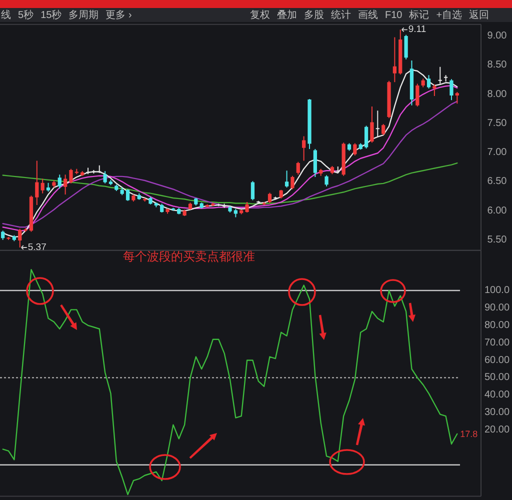 The height and width of the screenshot is (500, 512). What do you see at coordinates (497, 325) in the screenshot?
I see `y-tick-label: 80.00` at bounding box center [497, 325].